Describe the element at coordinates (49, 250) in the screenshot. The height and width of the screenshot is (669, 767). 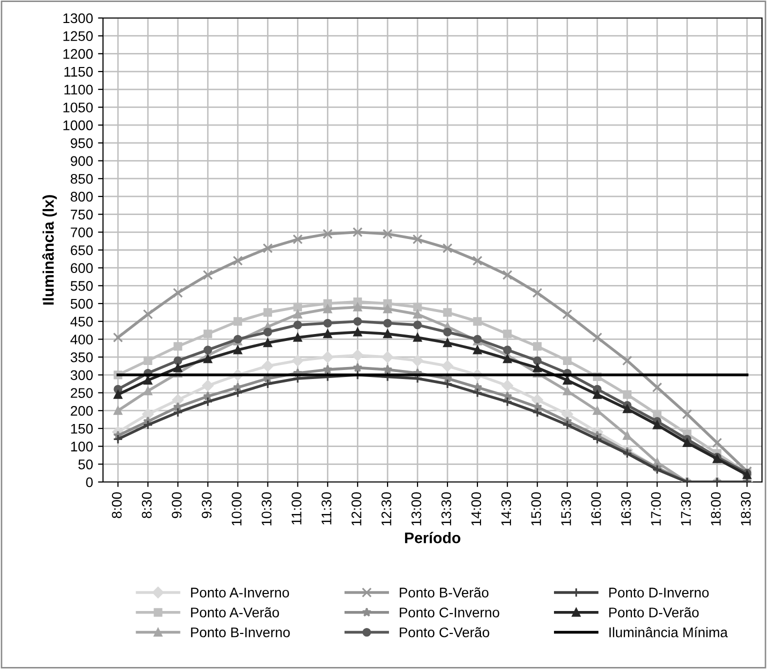
I see `y-axis-title: Iluminância (lx)` at that location.